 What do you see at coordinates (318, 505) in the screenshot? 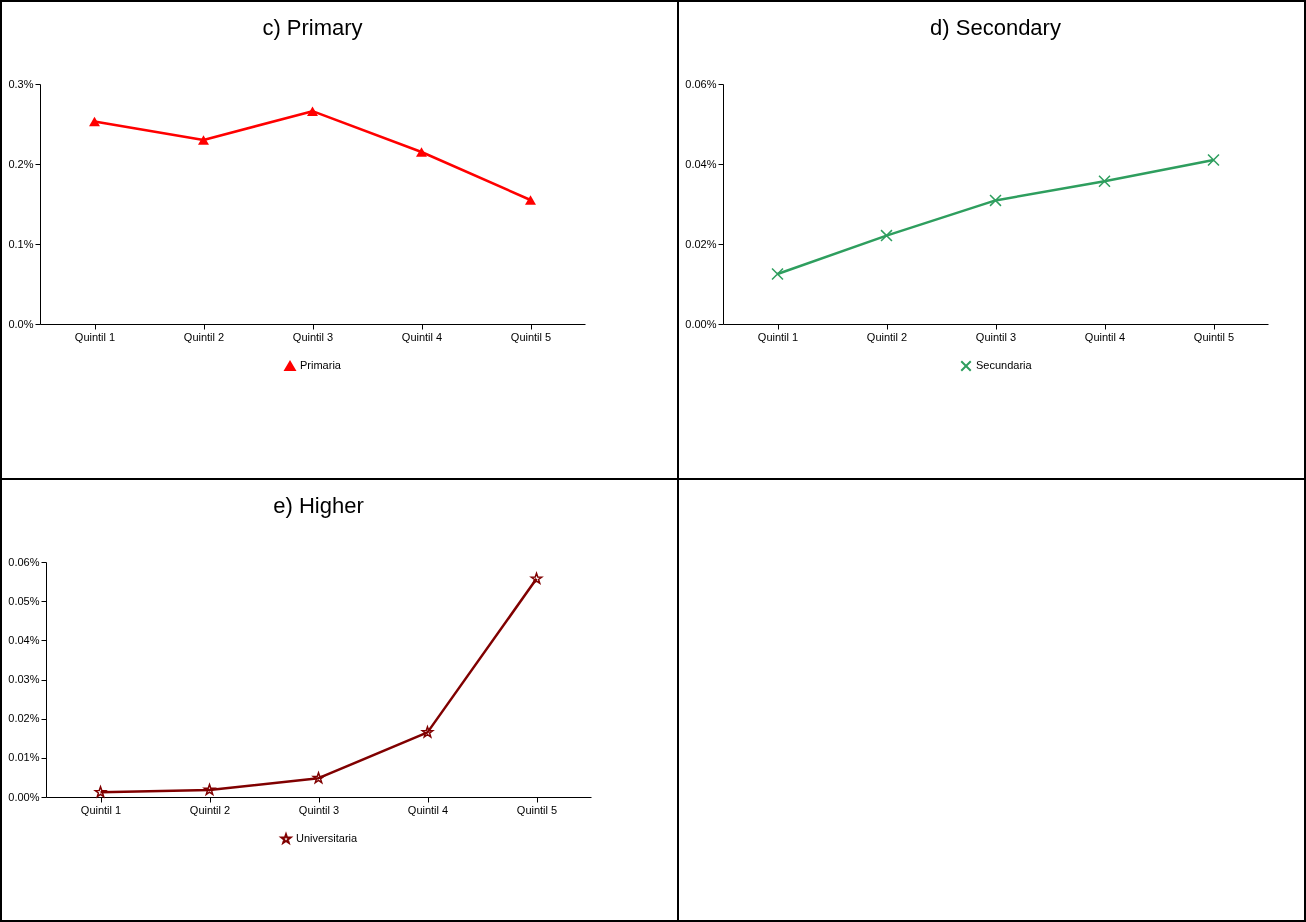
I see `chart-title: e) Higher` at bounding box center [318, 505].